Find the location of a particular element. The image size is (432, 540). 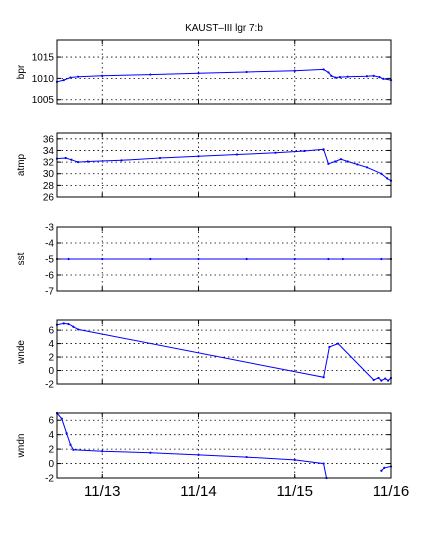

x-tick-label: 11/13 is located at coordinates (102, 491).